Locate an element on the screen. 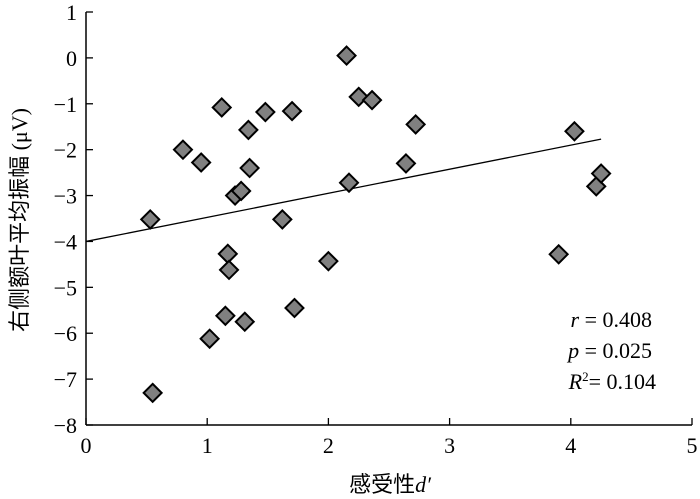 The image size is (700, 499). y-axis-label: 右侧额叶平均振幅 (μV) is located at coordinates (19, 220).